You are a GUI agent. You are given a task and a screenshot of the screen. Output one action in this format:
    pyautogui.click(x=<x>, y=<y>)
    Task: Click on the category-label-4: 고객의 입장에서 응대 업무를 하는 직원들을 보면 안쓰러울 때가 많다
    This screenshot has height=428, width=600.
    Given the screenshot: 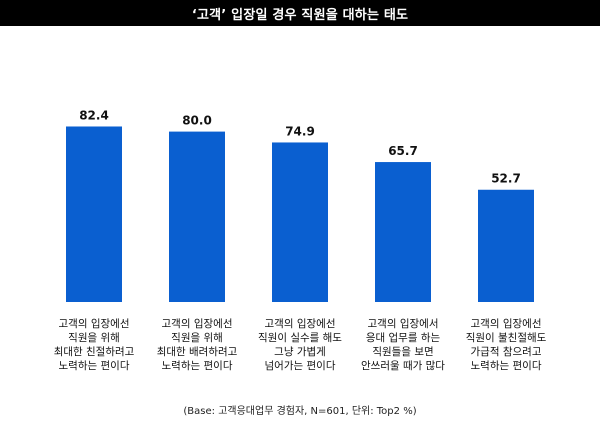 What is the action you would take?
    pyautogui.click(x=403, y=345)
    